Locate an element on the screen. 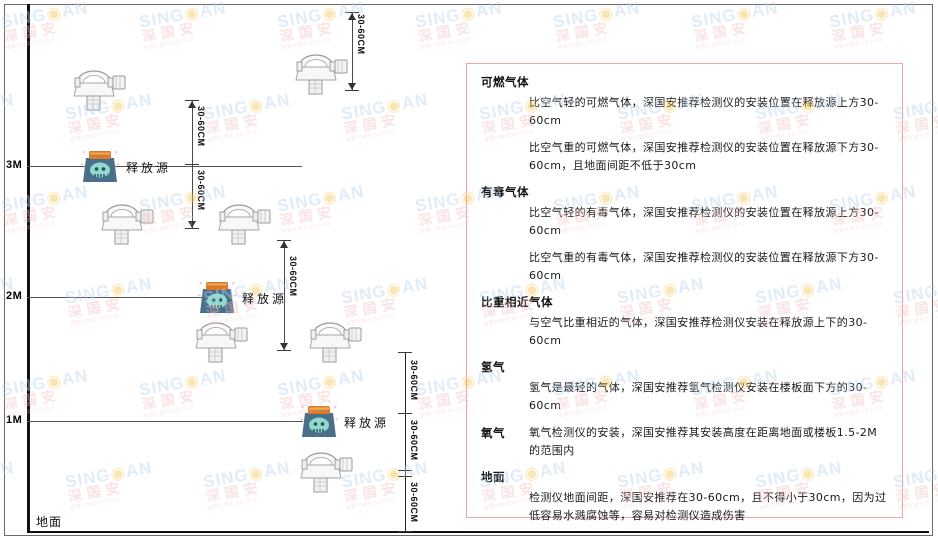 Image resolution: width=938 pixels, height=541 pixels. dim-arrow-c-bottom is located at coordinates (284, 346).